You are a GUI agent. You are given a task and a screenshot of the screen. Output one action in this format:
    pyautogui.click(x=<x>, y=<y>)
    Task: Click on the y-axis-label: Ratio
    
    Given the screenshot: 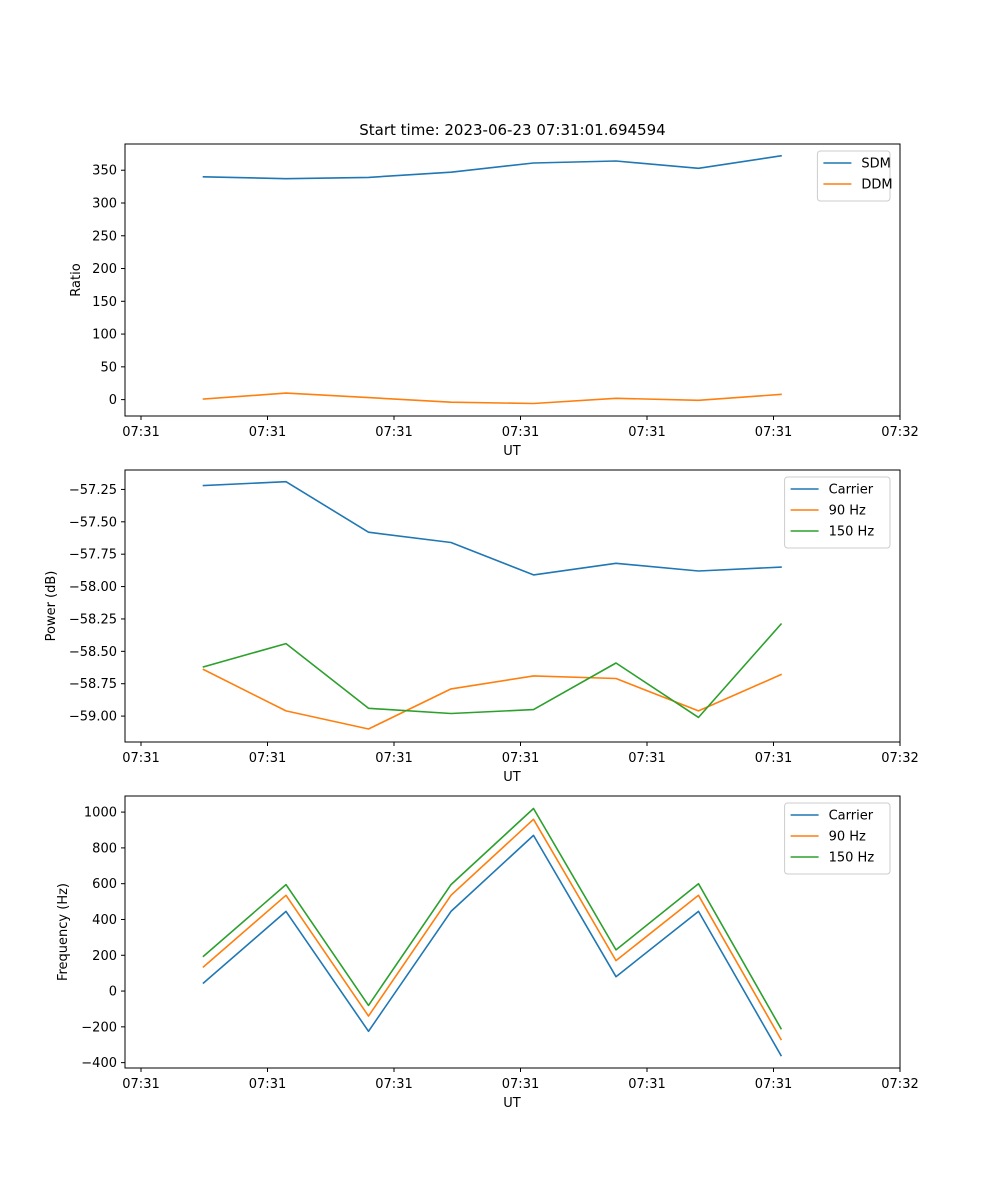 What is the action you would take?
    pyautogui.click(x=76, y=279)
    